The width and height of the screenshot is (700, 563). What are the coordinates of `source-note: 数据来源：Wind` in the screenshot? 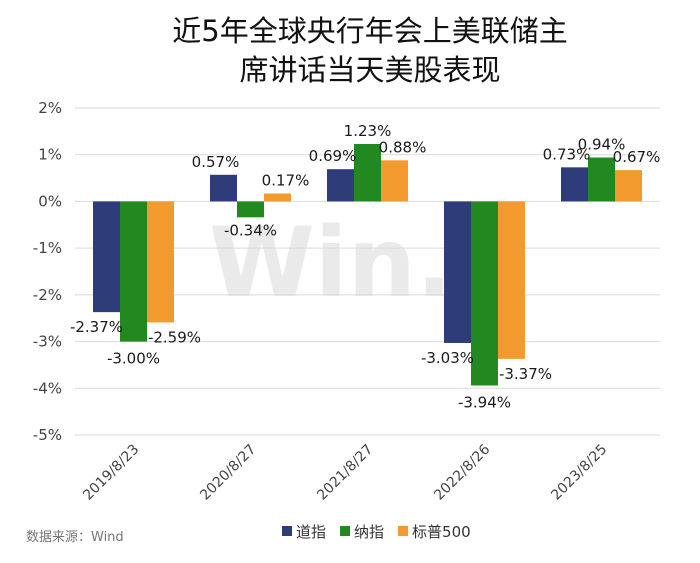 It's located at (75, 537).